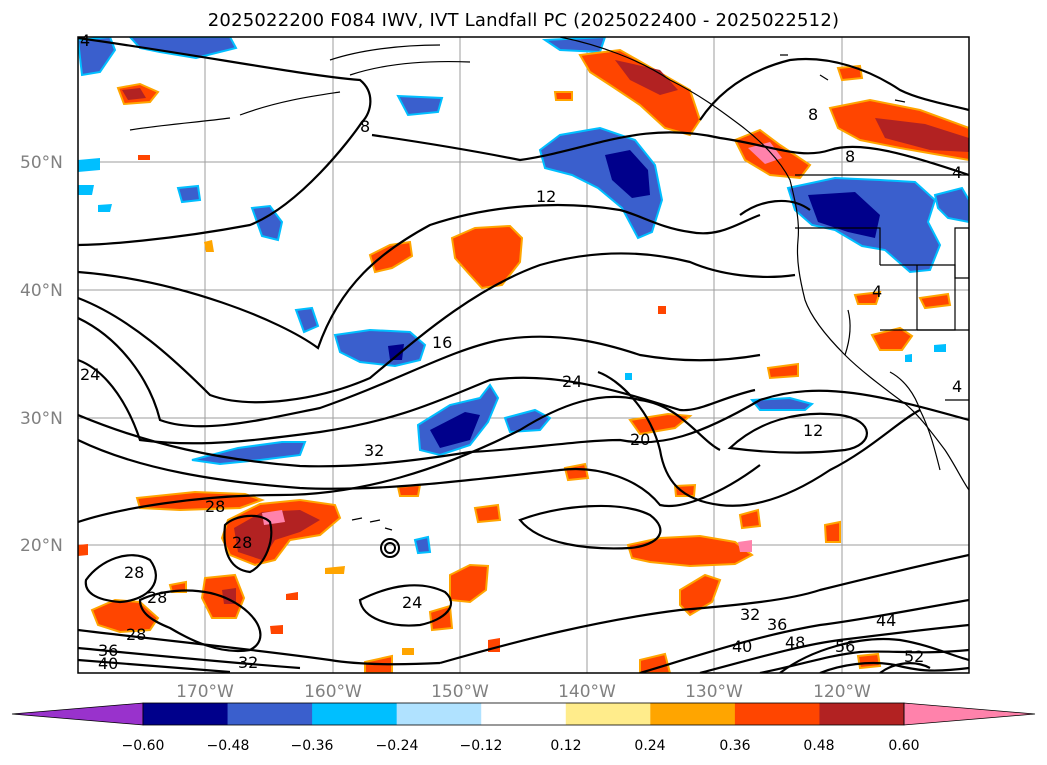 This screenshot has width=1047, height=765. What do you see at coordinates (640, 439) in the screenshot?
I see `contour-label: 20` at bounding box center [640, 439].